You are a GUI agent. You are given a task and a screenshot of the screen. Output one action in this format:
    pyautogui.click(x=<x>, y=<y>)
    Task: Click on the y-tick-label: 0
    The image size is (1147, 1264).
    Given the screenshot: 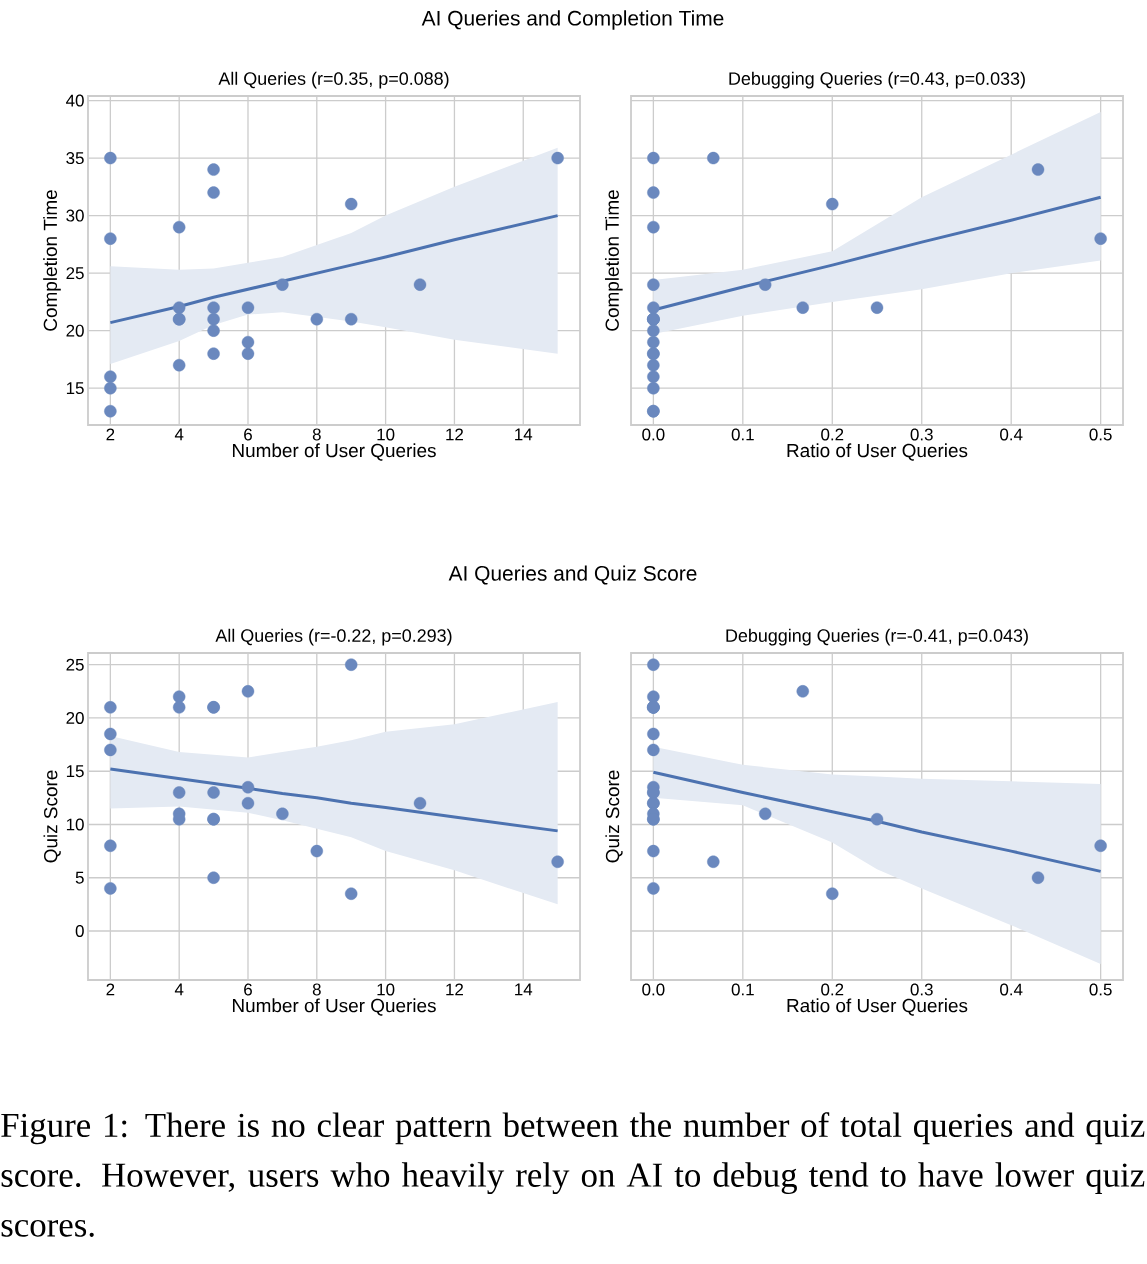 What is the action you would take?
    pyautogui.click(x=79, y=931)
    